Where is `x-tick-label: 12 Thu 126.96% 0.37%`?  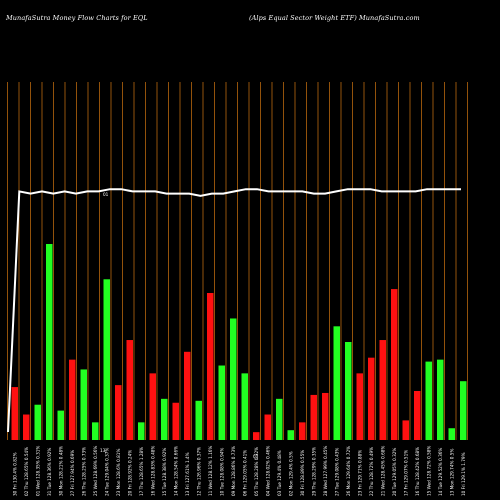
x-tick-label: 12 Thu 126.96% 0.37% is located at coordinates (198, 471).